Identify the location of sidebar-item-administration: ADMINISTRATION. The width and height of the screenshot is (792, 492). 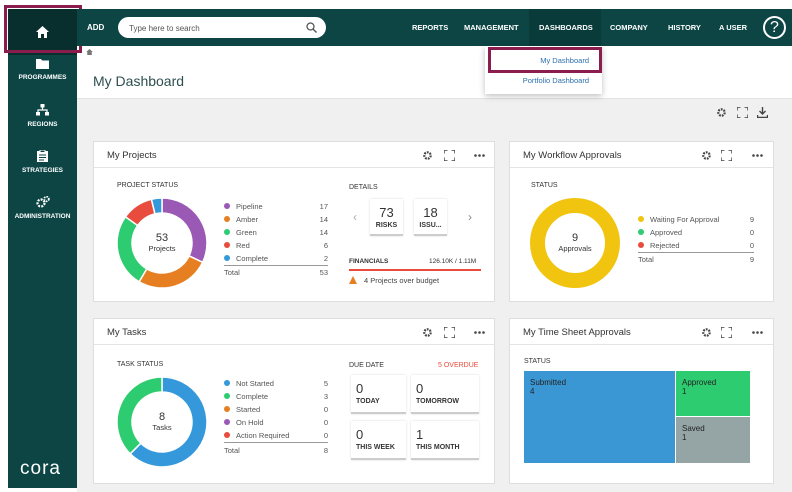
(42, 208).